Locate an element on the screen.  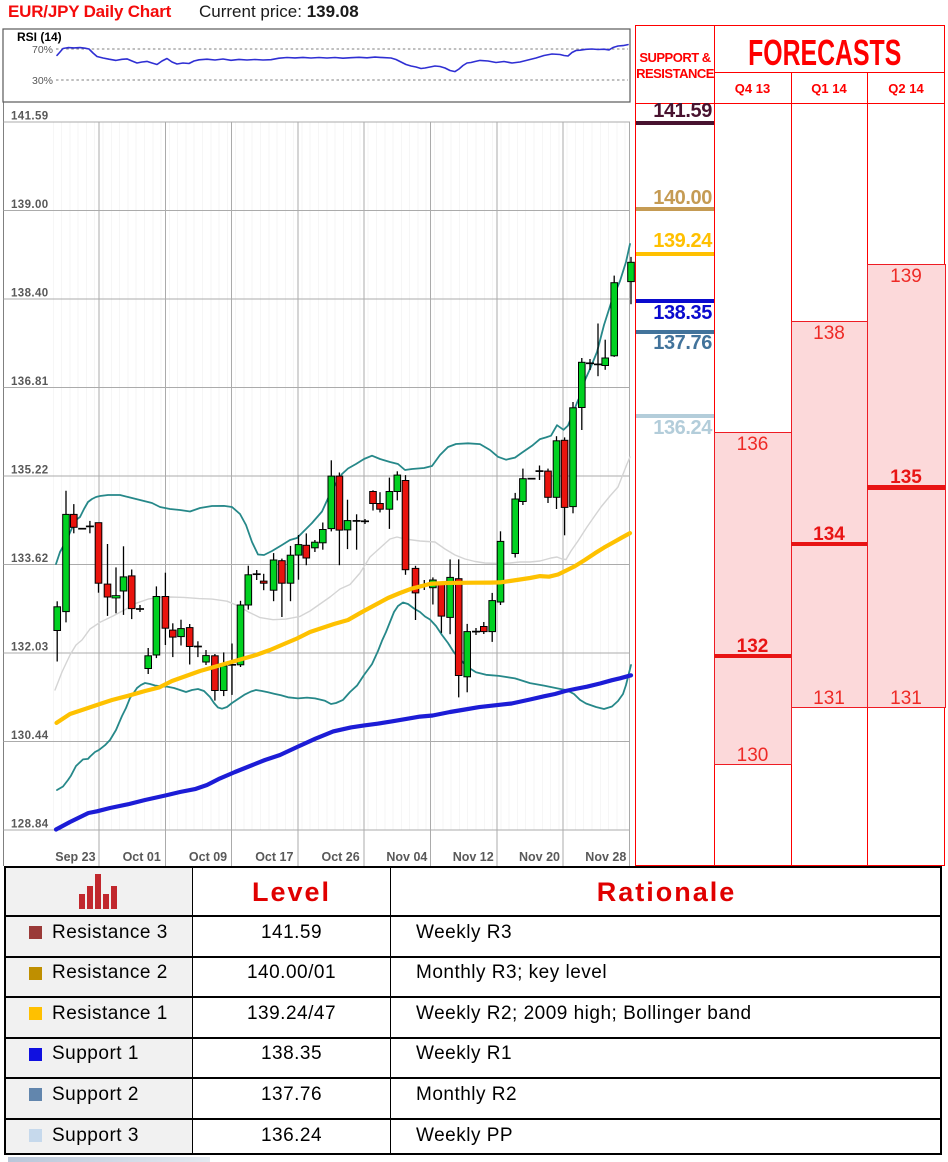
svg-text: 141.59 is located at coordinates (30, 117).